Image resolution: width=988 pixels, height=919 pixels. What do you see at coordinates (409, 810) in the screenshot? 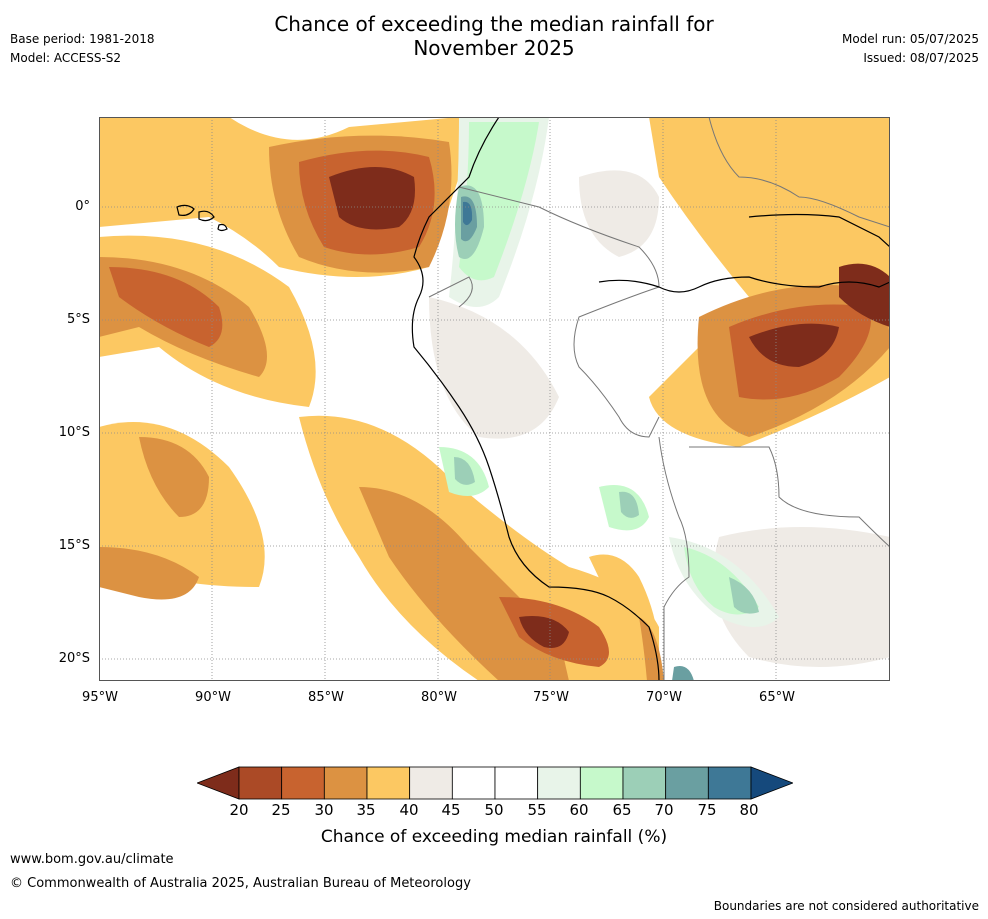
I see `colorbar-tick-40: 40` at bounding box center [409, 810].